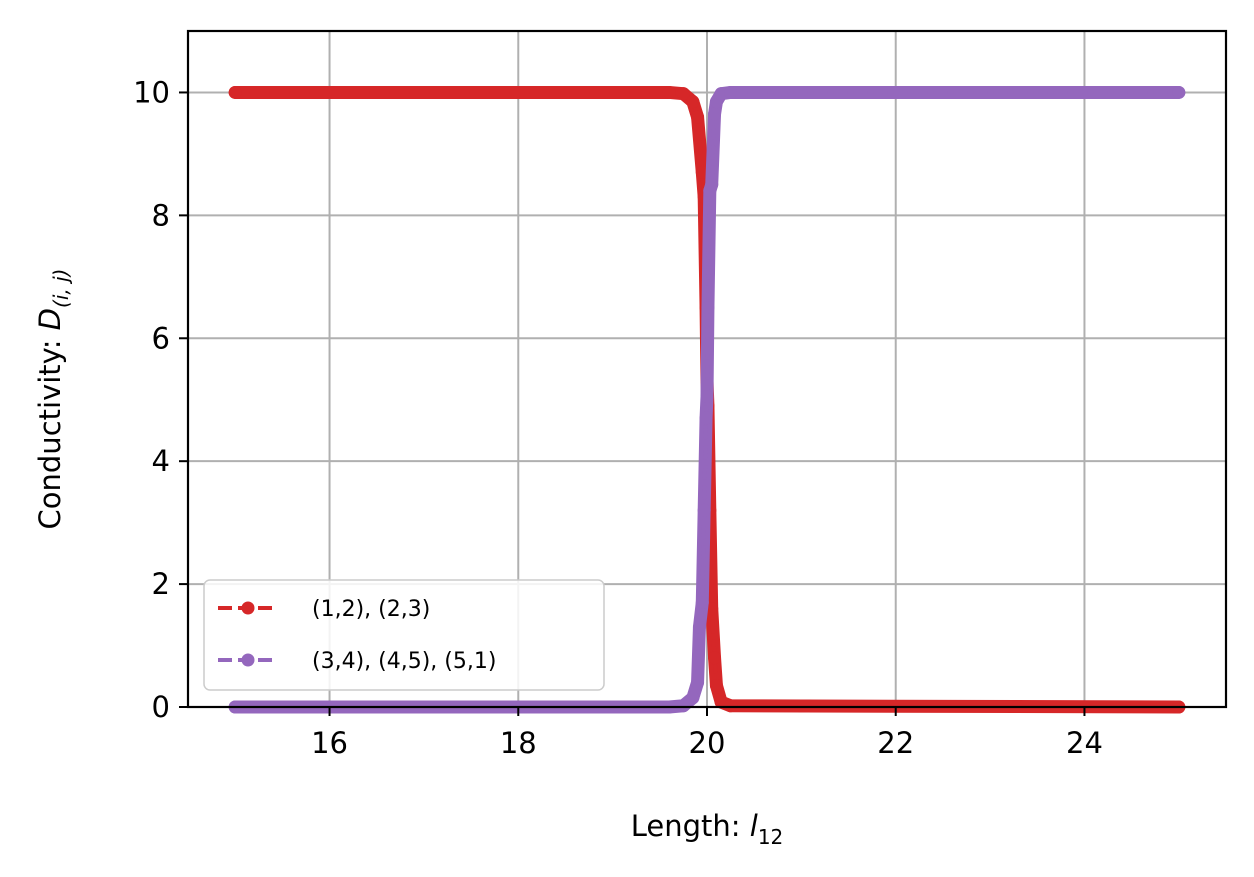 The height and width of the screenshot is (877, 1254). I want to click on x-tick-label: 22, so click(895, 743).